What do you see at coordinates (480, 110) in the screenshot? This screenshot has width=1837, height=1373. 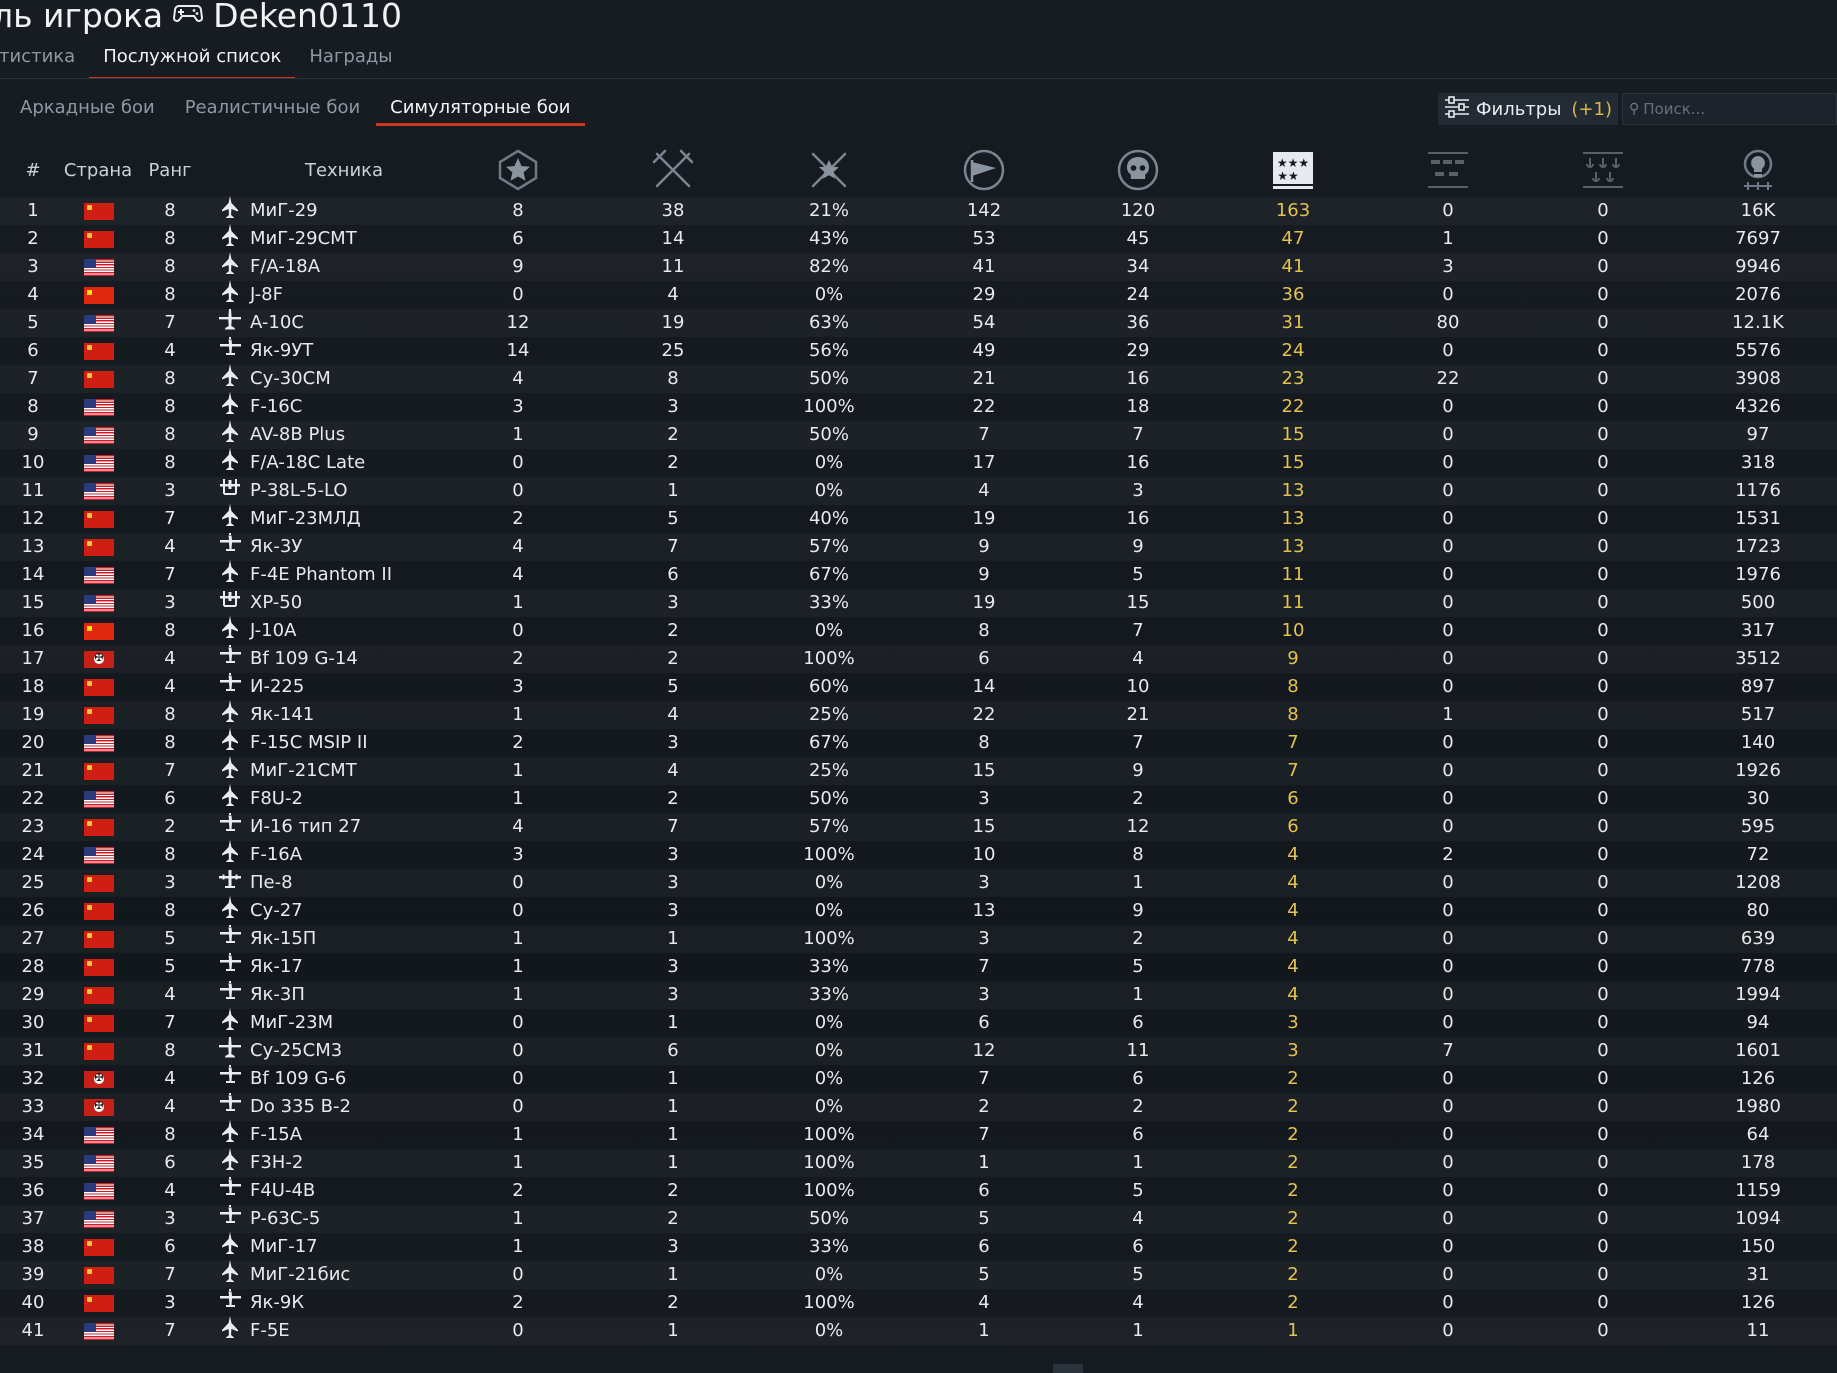 I see `tab-simulator: Симуляторные бои` at bounding box center [480, 110].